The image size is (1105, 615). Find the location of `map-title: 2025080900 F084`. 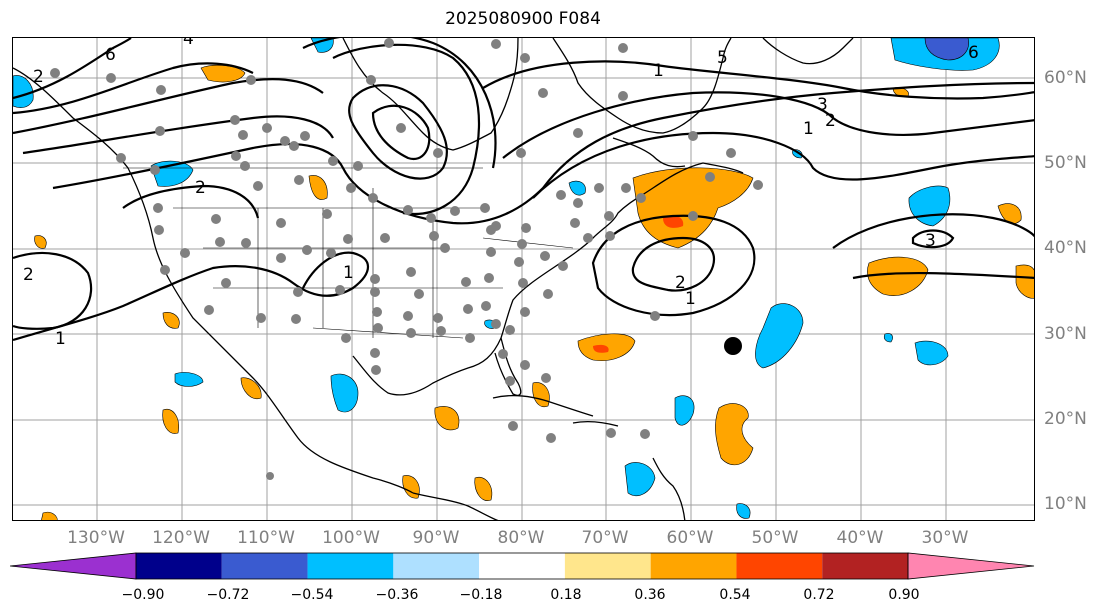

map-title: 2025080900 F084 is located at coordinates (523, 19).